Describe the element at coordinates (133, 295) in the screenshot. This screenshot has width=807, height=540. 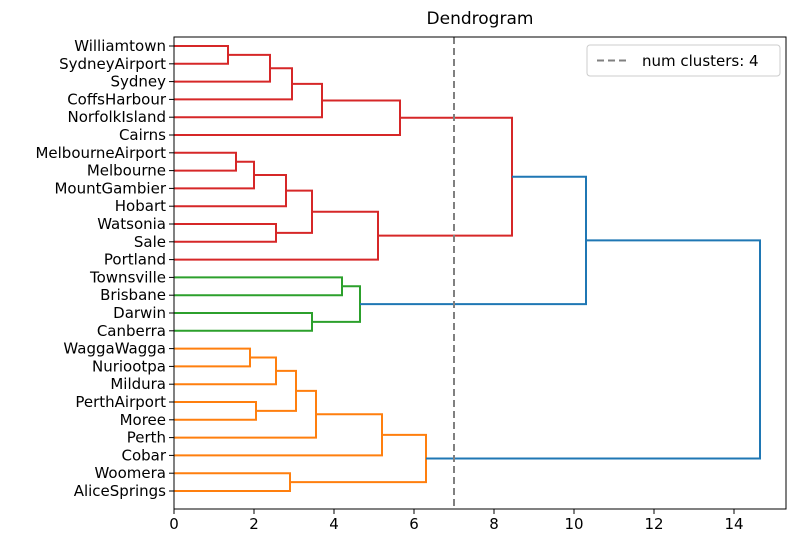
I see `leaf-label-brisbane: Brisbane` at that location.